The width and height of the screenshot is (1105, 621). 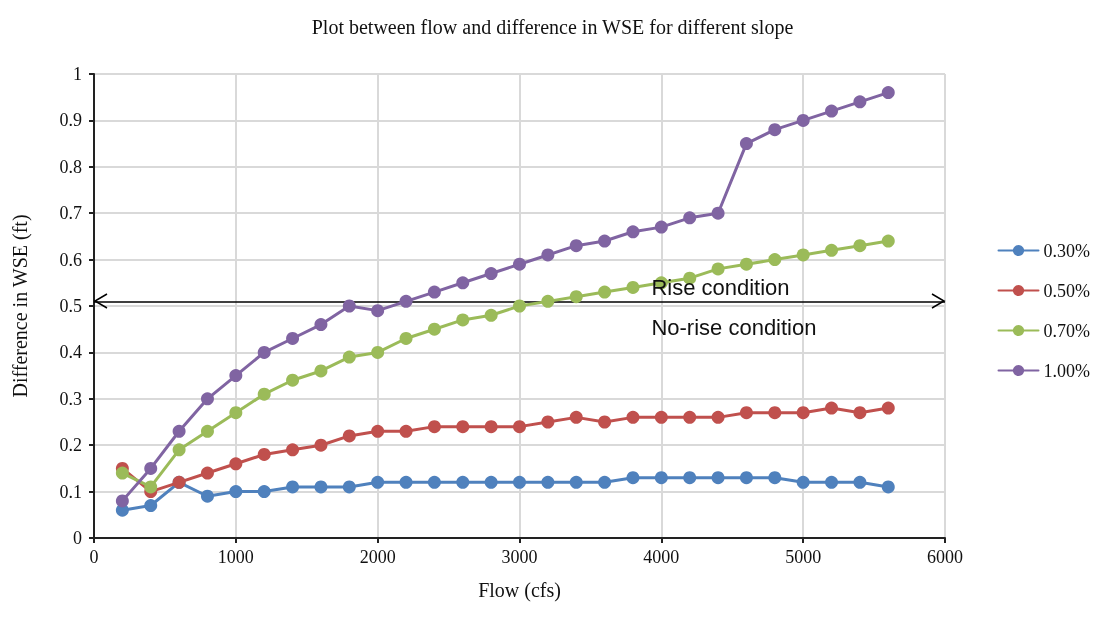 I want to click on y-tick-label: 0.8, so click(x=70, y=166).